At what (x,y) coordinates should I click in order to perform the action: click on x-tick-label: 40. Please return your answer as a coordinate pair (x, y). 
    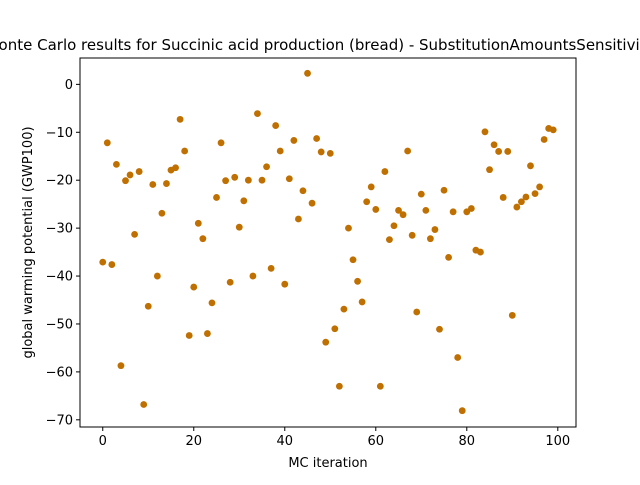
    Looking at the image, I should click on (284, 441).